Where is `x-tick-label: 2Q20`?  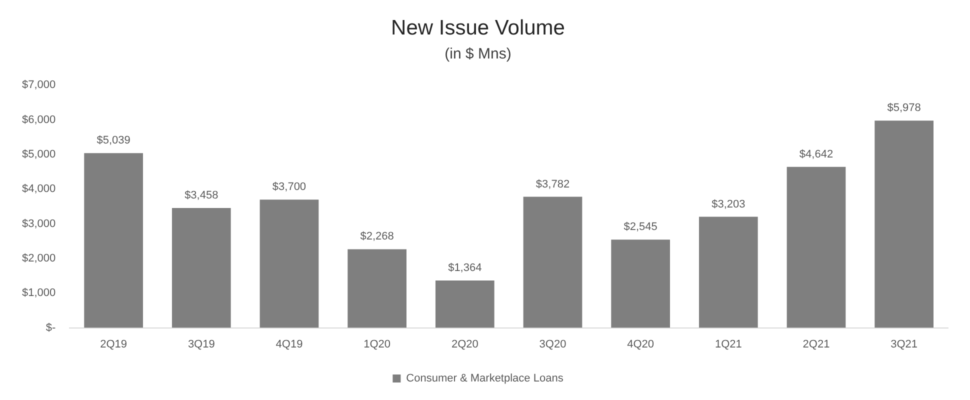
x-tick-label: 2Q20 is located at coordinates (464, 344).